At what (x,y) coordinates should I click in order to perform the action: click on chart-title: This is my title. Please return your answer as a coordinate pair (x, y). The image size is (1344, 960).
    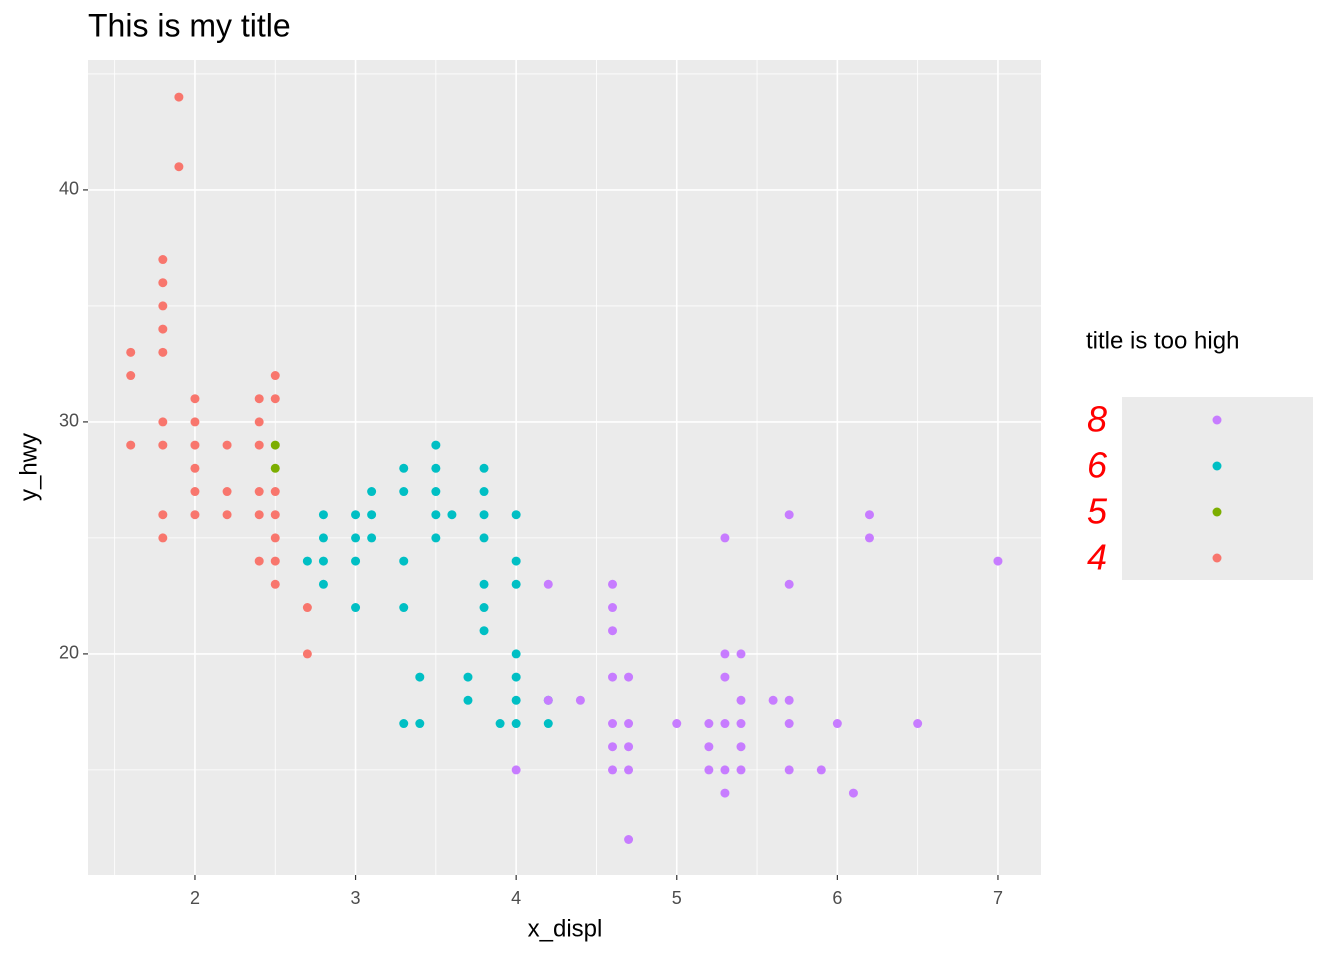
    Looking at the image, I should click on (189, 25).